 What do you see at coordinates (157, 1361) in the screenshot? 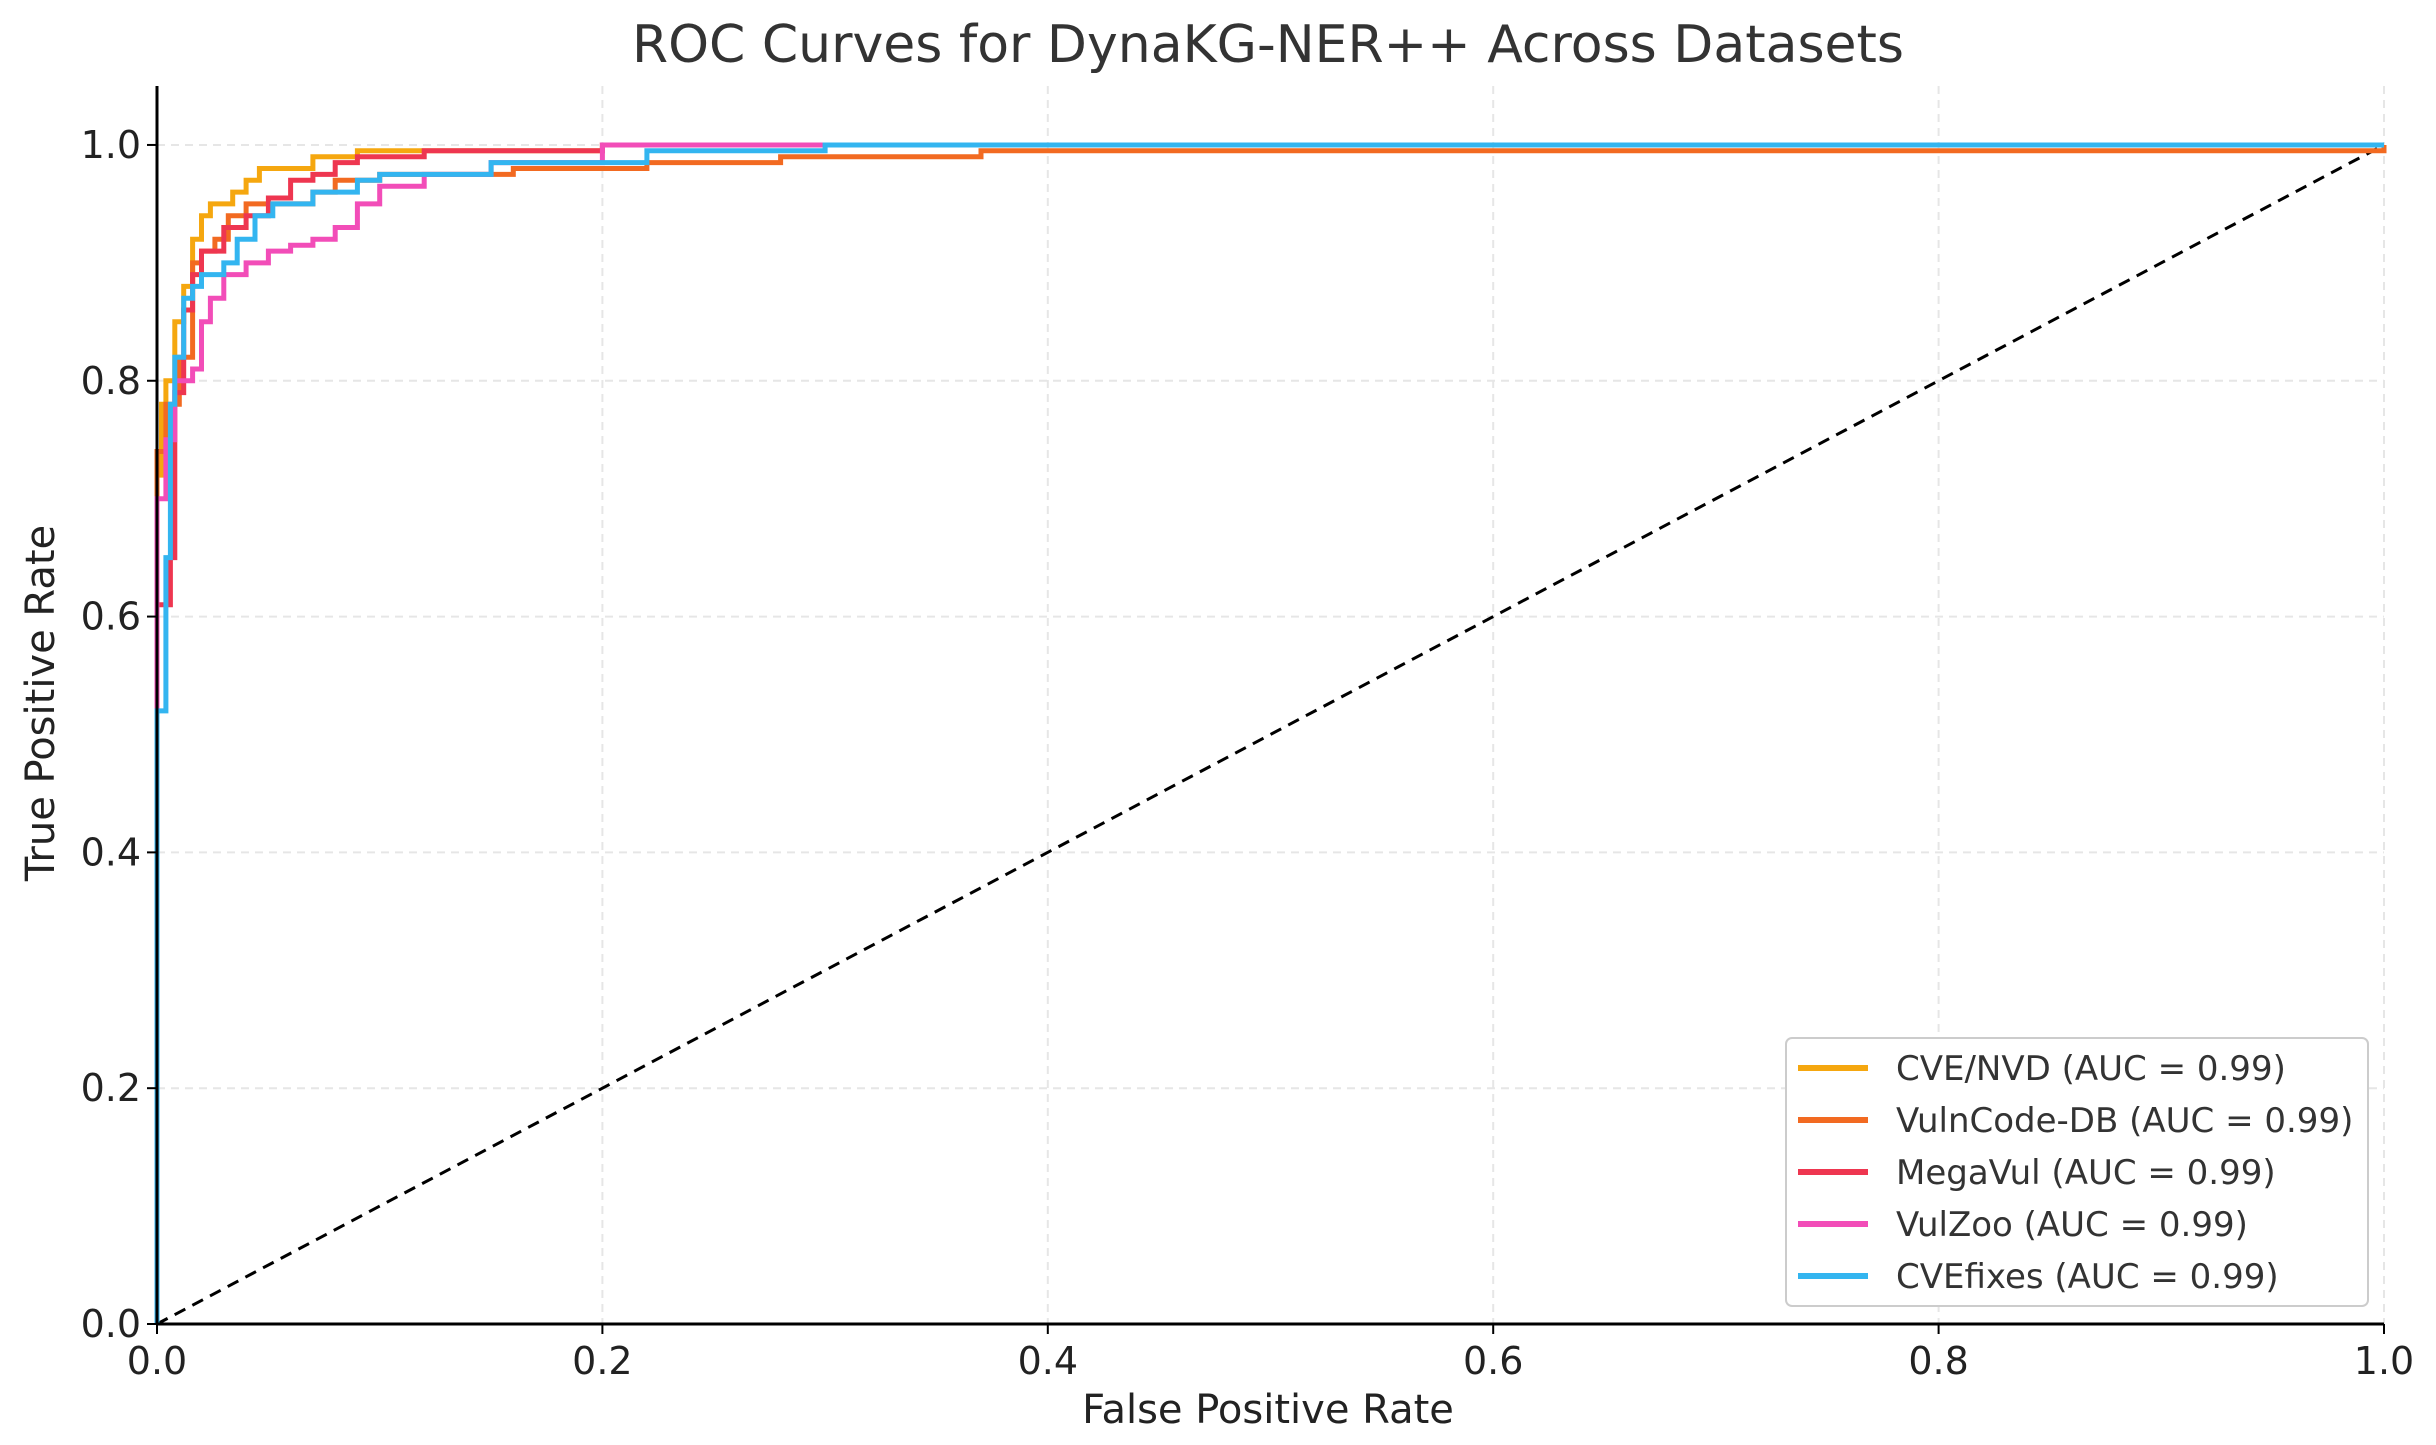
I see `x-tick-label-0: 0.0` at bounding box center [157, 1361].